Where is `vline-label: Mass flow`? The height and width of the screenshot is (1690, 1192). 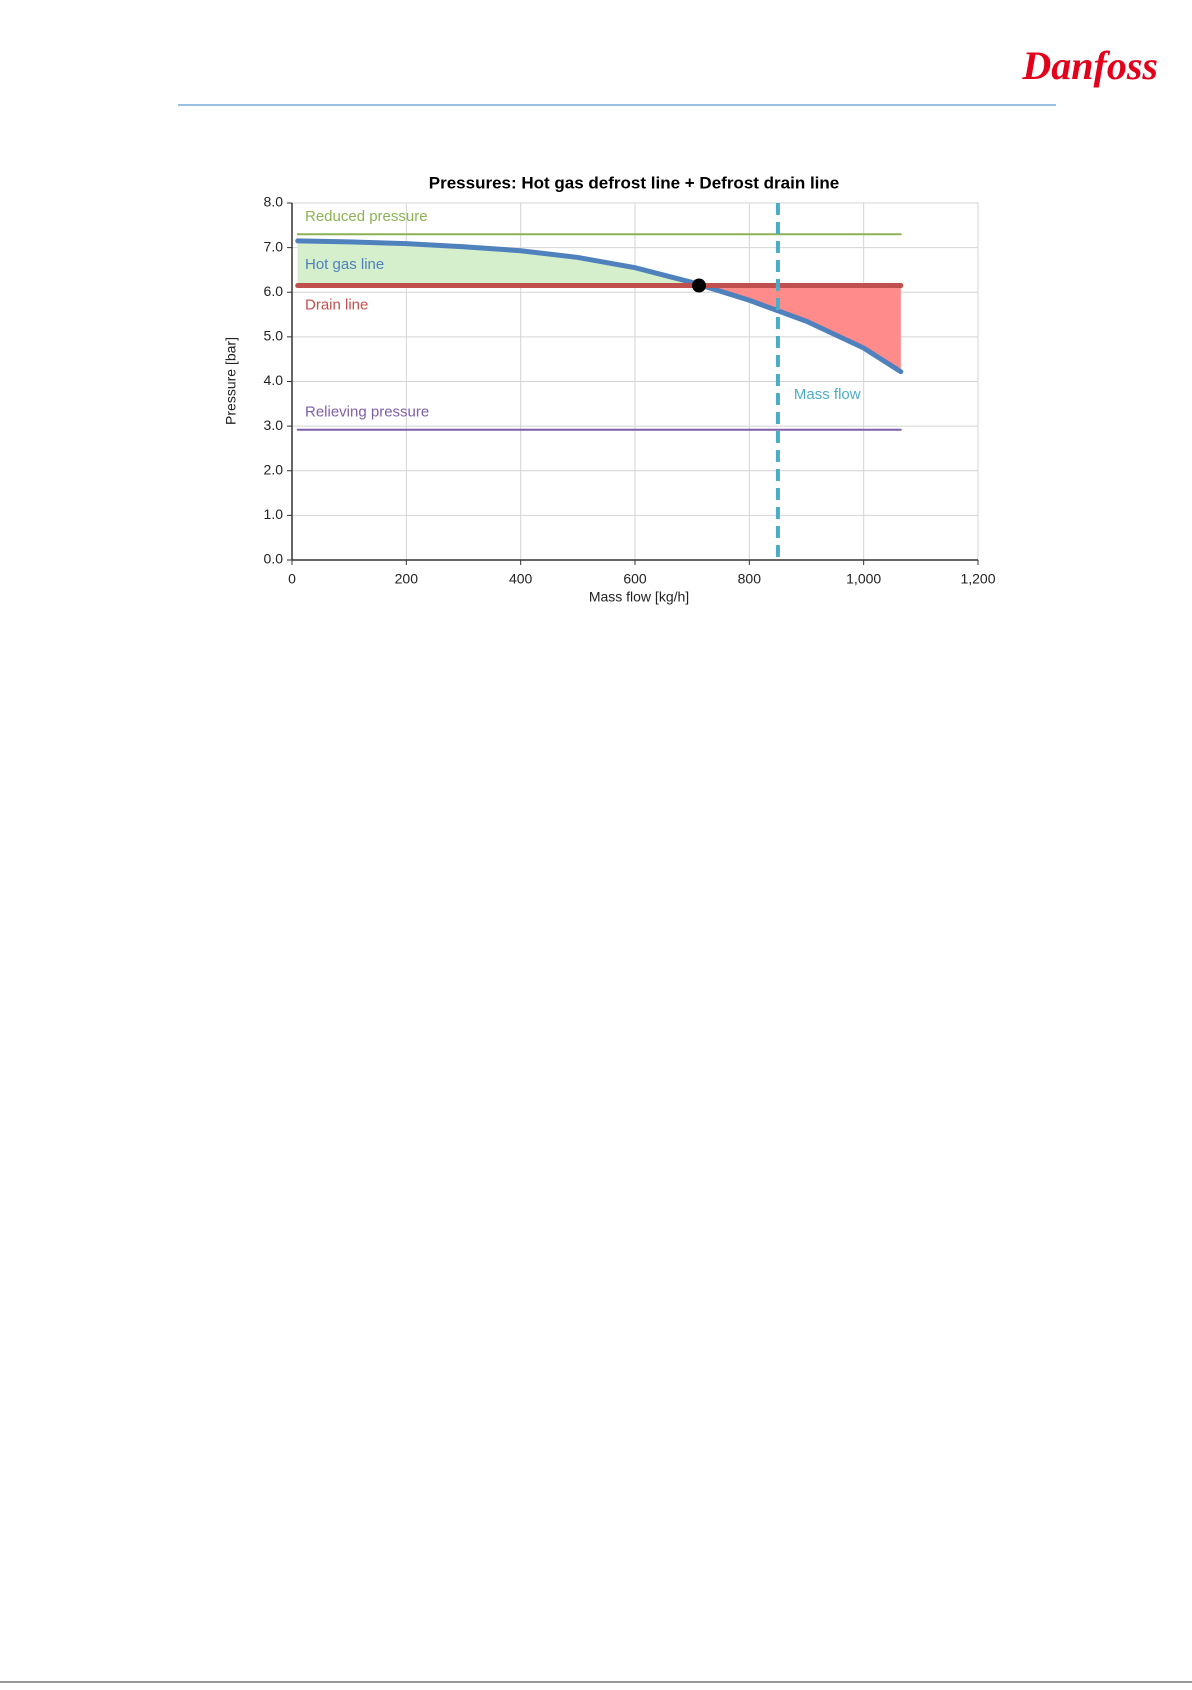
vline-label: Mass flow is located at coordinates (827, 394).